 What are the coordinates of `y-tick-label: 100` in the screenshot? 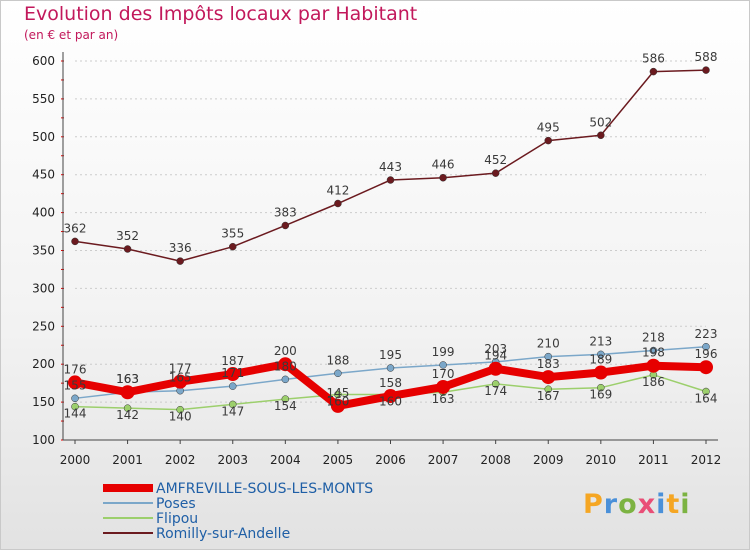 It's located at (43, 440).